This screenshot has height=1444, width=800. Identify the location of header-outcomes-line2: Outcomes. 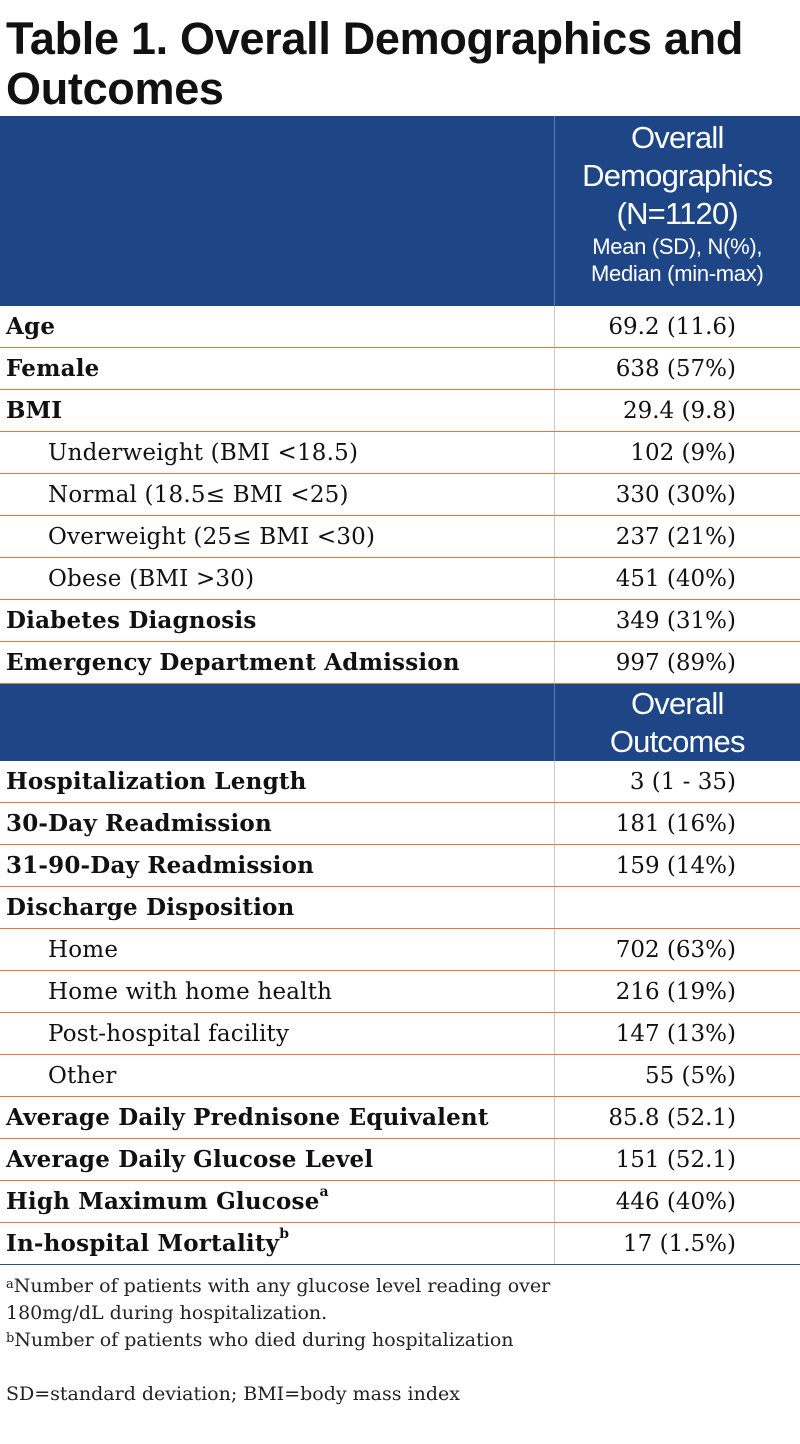
(677, 741).